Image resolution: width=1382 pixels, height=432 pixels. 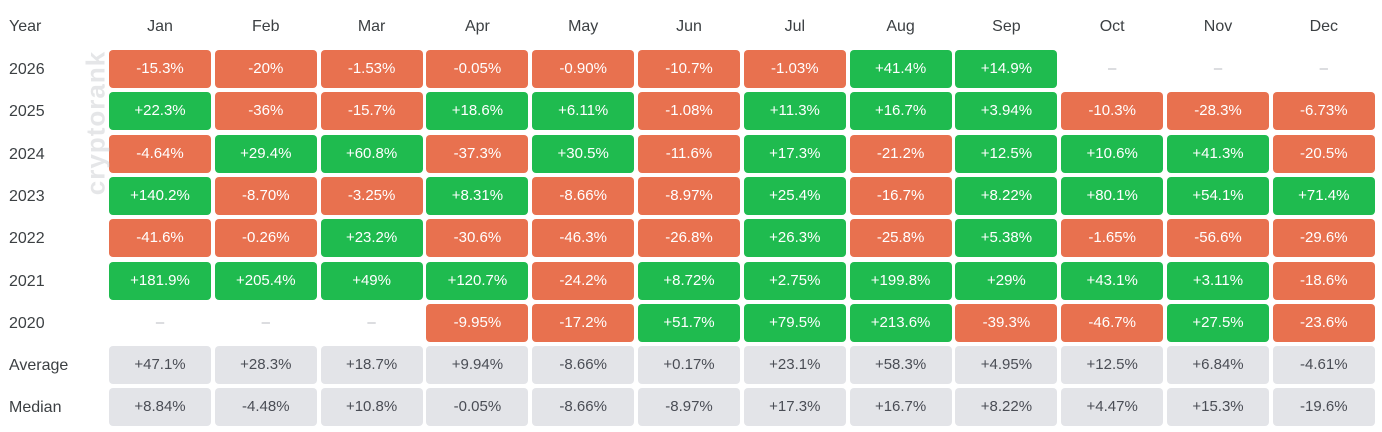 I want to click on return-cell-2025-apr: +18.6%, so click(x=477, y=111).